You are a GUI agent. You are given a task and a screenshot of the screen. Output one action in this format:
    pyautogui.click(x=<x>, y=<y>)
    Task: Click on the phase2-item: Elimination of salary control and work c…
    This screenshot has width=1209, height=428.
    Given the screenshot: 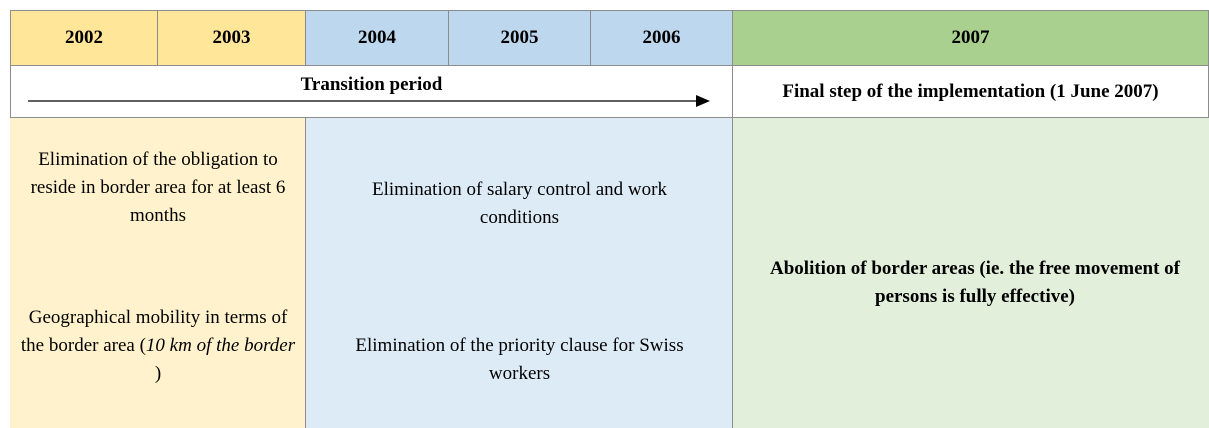 What is the action you would take?
    pyautogui.click(x=519, y=203)
    